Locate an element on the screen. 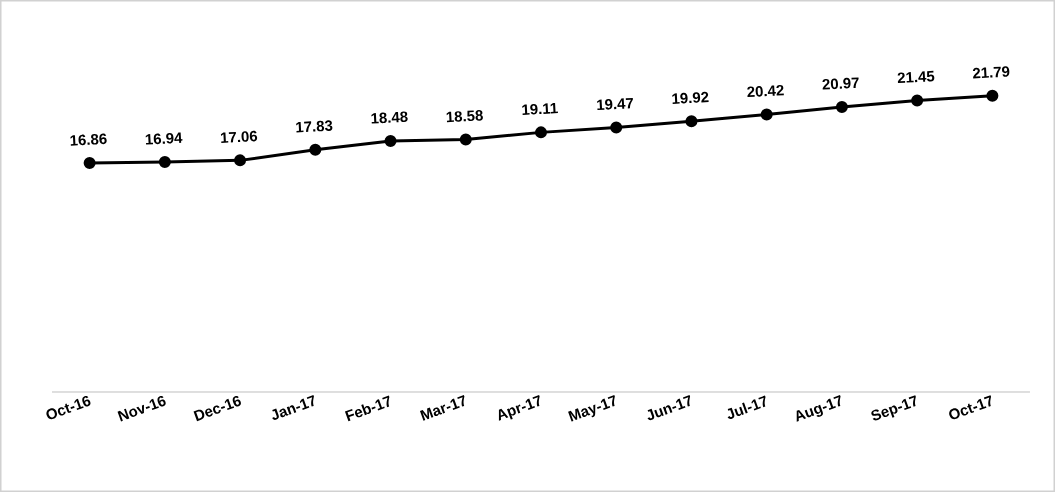 This screenshot has height=492, width=1055. data-label: 19.92 is located at coordinates (690, 97).